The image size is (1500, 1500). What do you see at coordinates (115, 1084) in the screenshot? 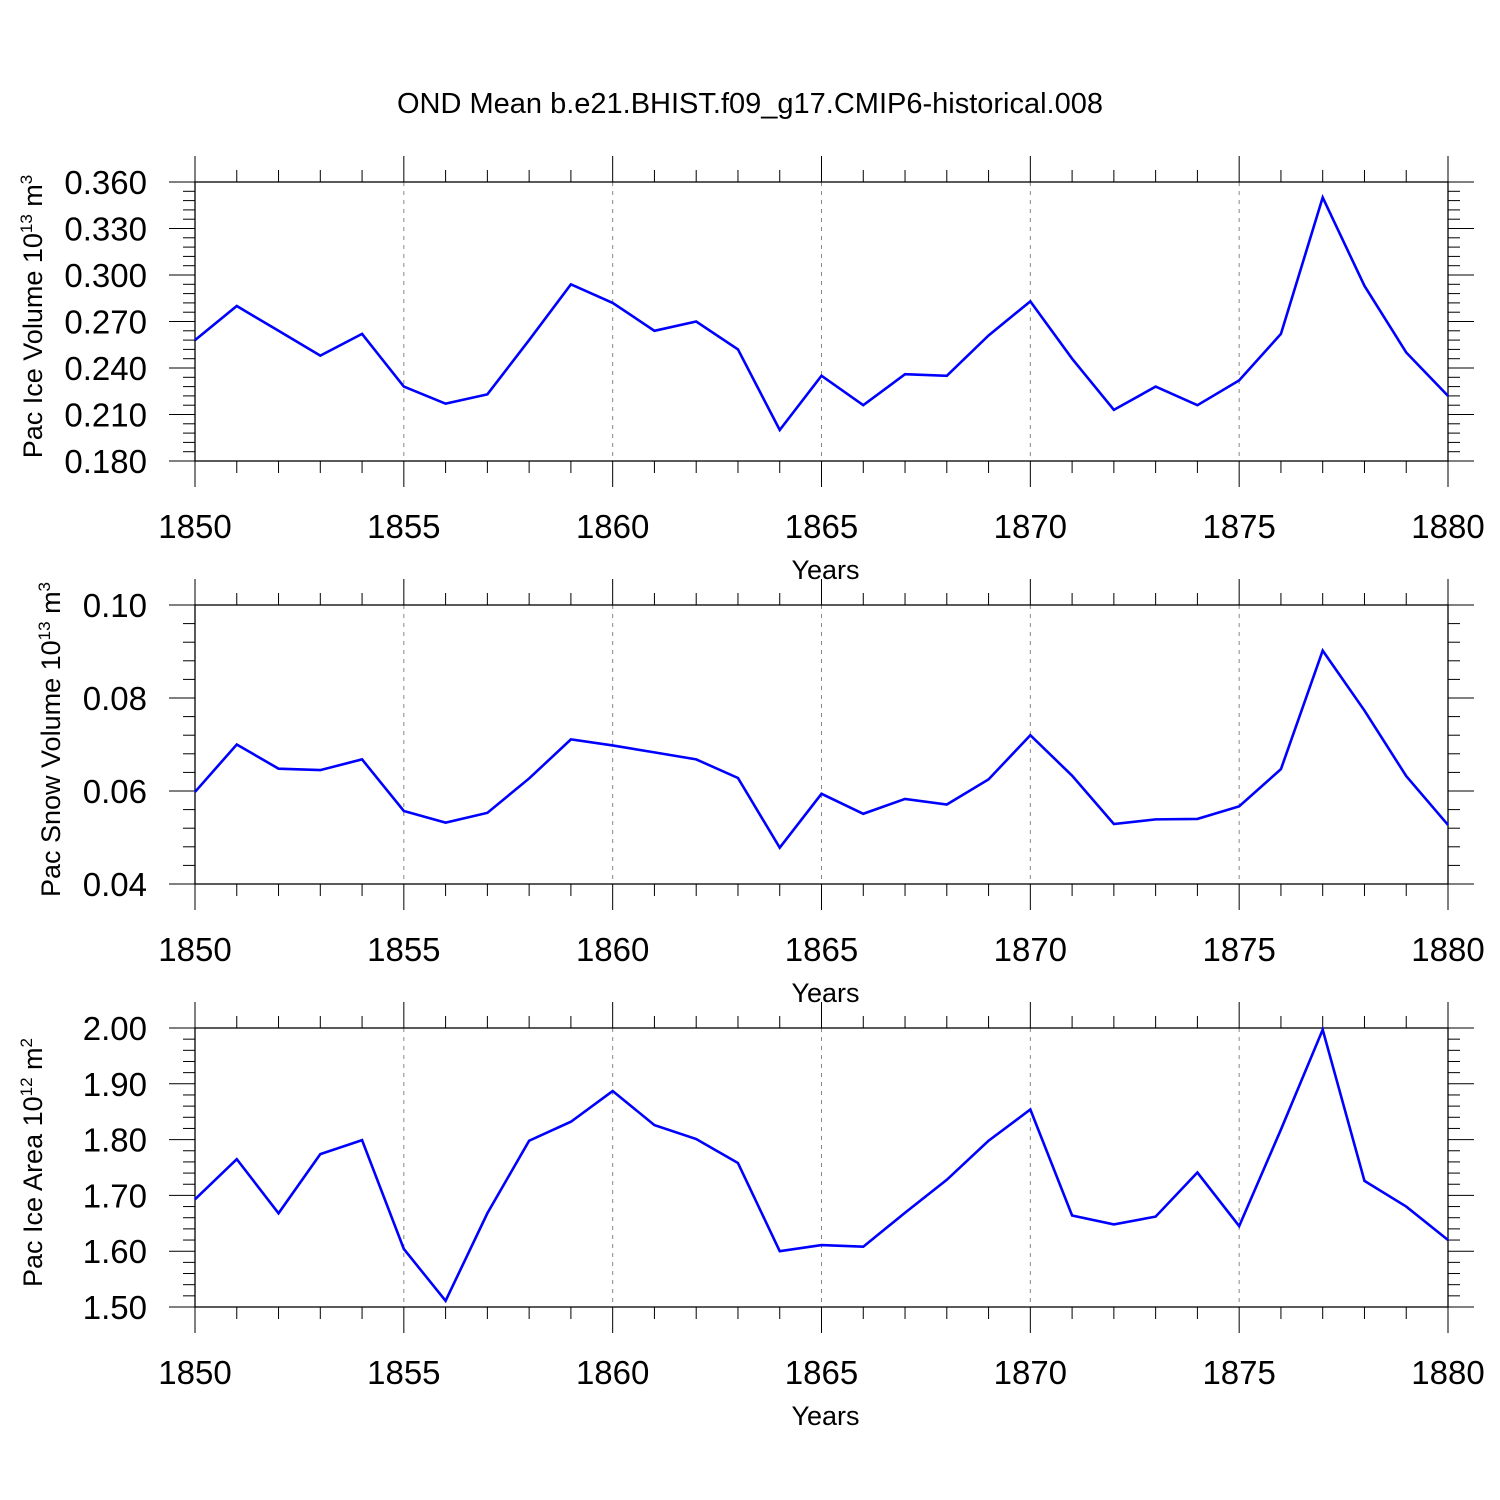
I see `y-tick-label: 1.90` at bounding box center [115, 1084].